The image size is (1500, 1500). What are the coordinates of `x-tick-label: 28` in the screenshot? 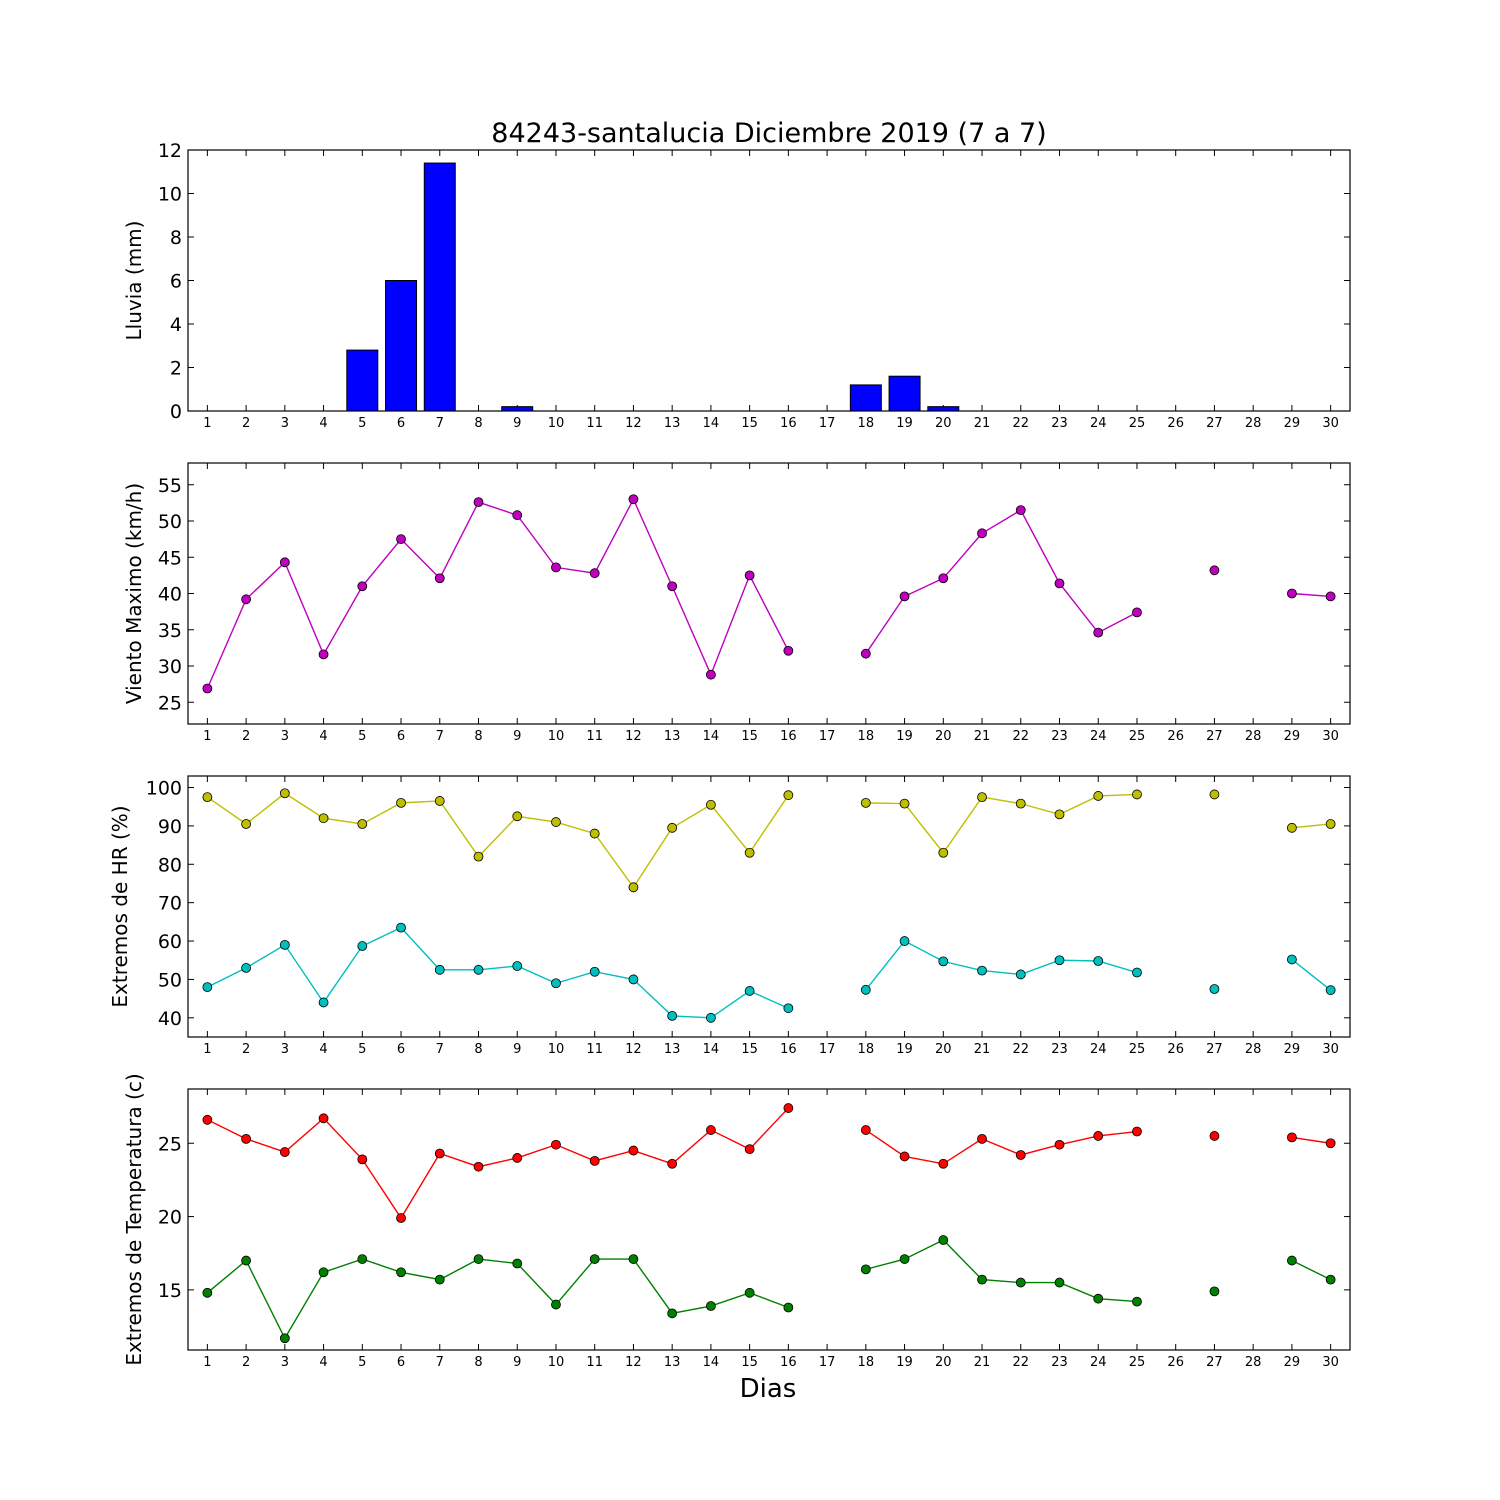 It's located at (1253, 423).